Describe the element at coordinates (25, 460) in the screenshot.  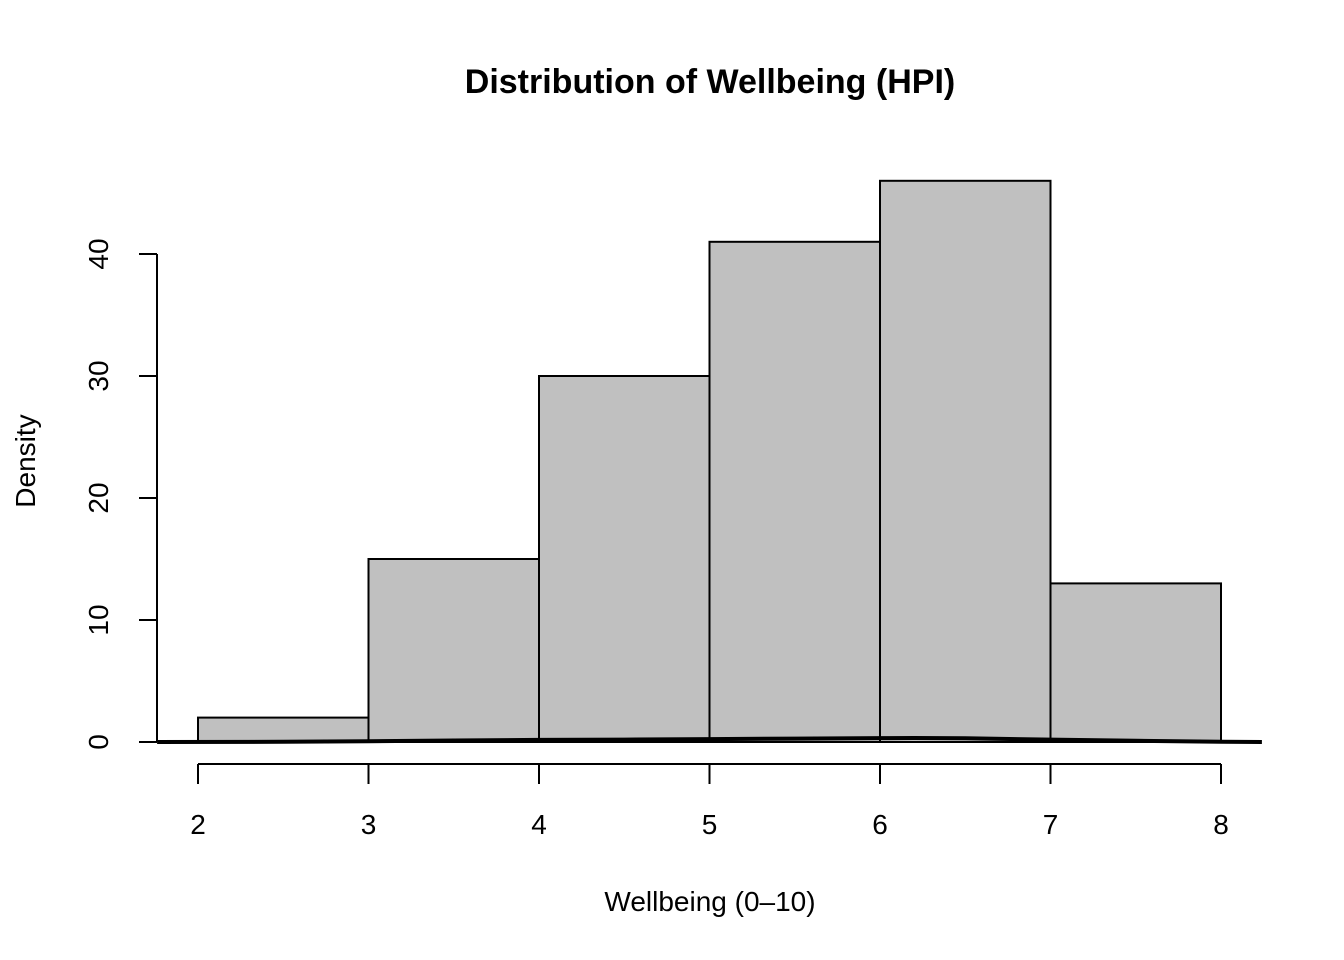
I see `y-axis-label: Density` at that location.